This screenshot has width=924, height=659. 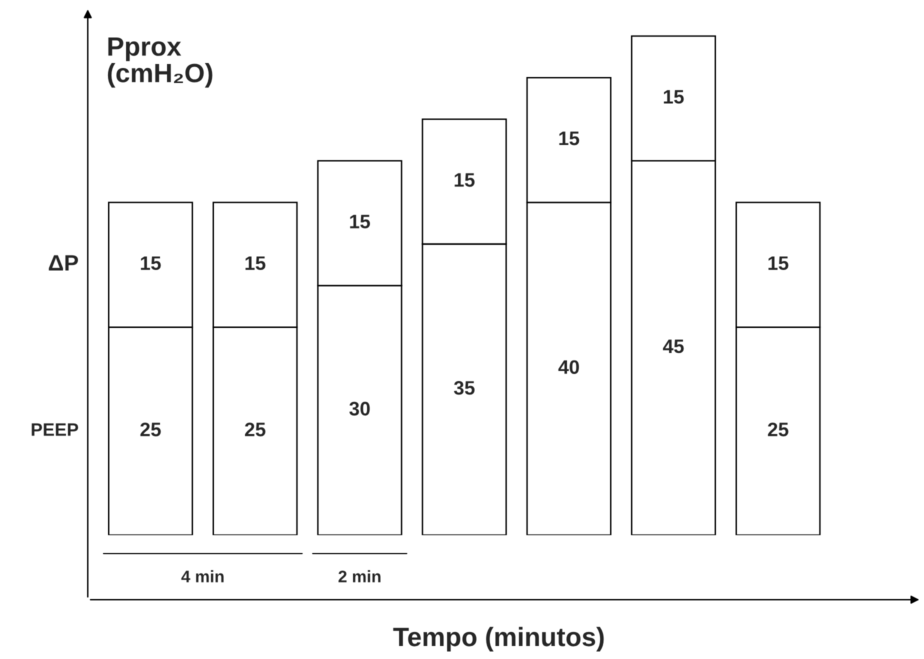 What do you see at coordinates (202, 576) in the screenshot?
I see `text: 4 min` at bounding box center [202, 576].